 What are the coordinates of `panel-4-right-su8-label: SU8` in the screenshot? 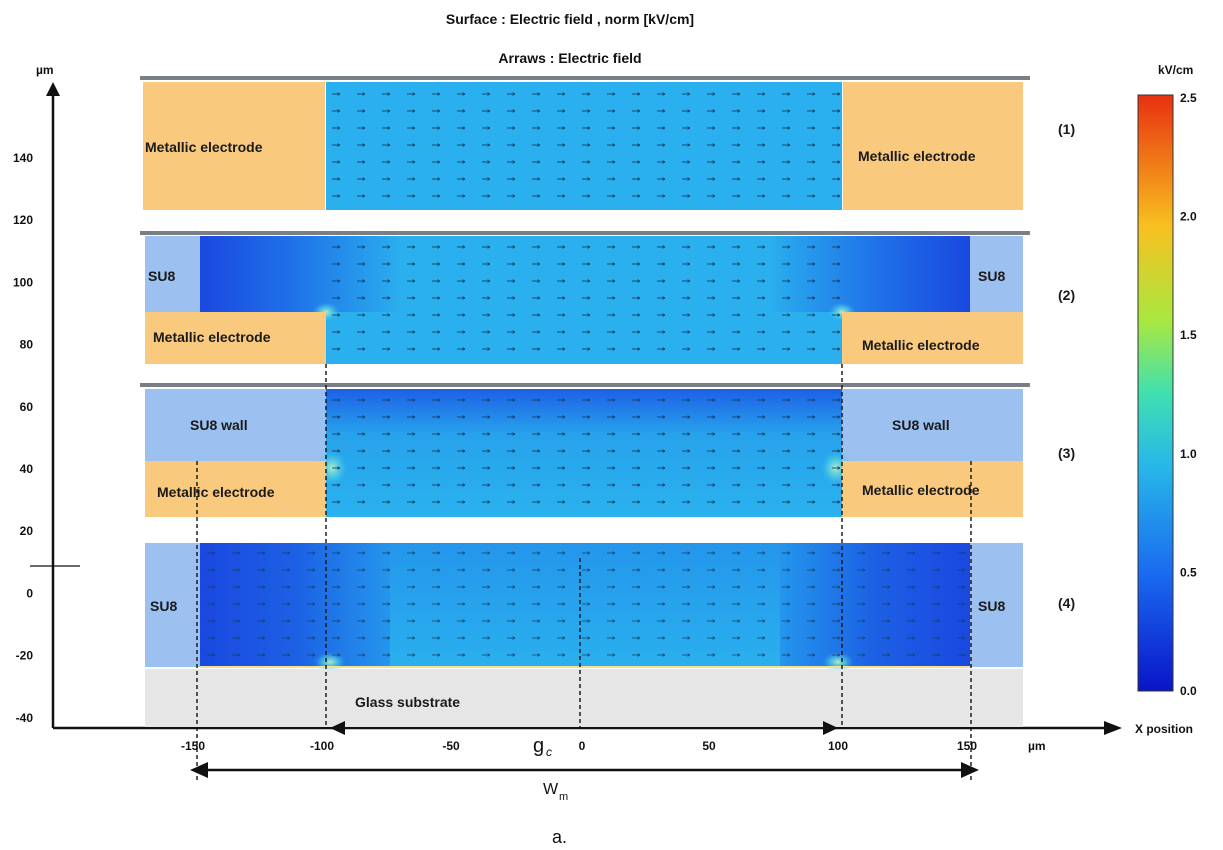 It's located at (991, 606).